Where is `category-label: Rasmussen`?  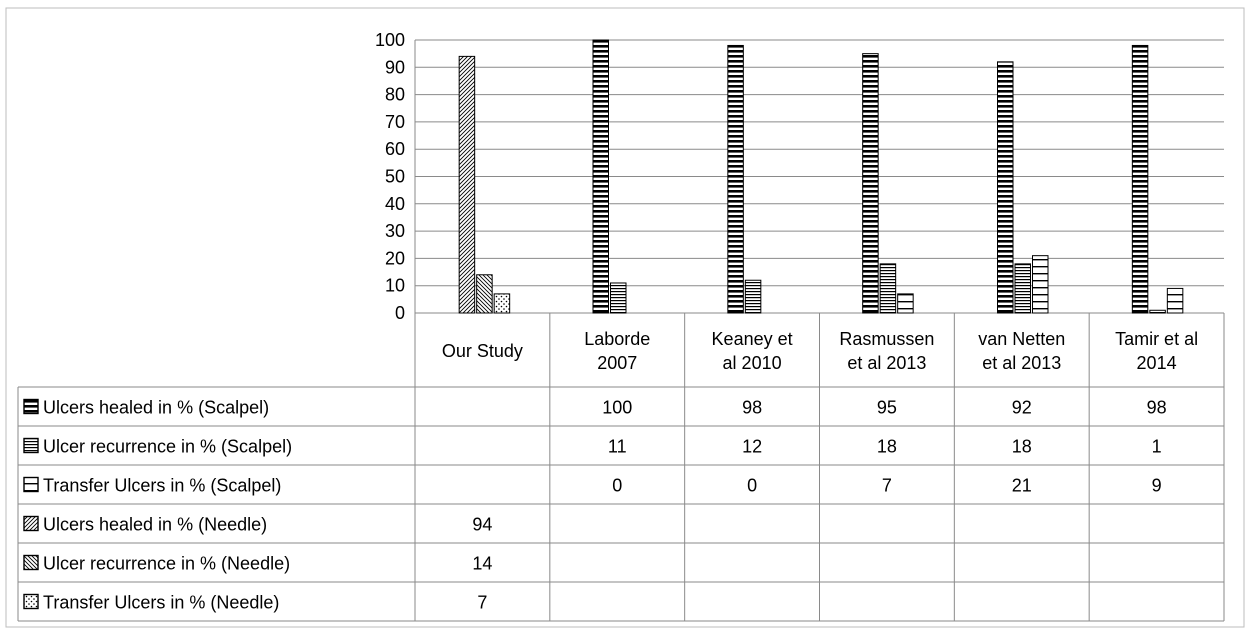
category-label: Rasmussen is located at coordinates (886, 339).